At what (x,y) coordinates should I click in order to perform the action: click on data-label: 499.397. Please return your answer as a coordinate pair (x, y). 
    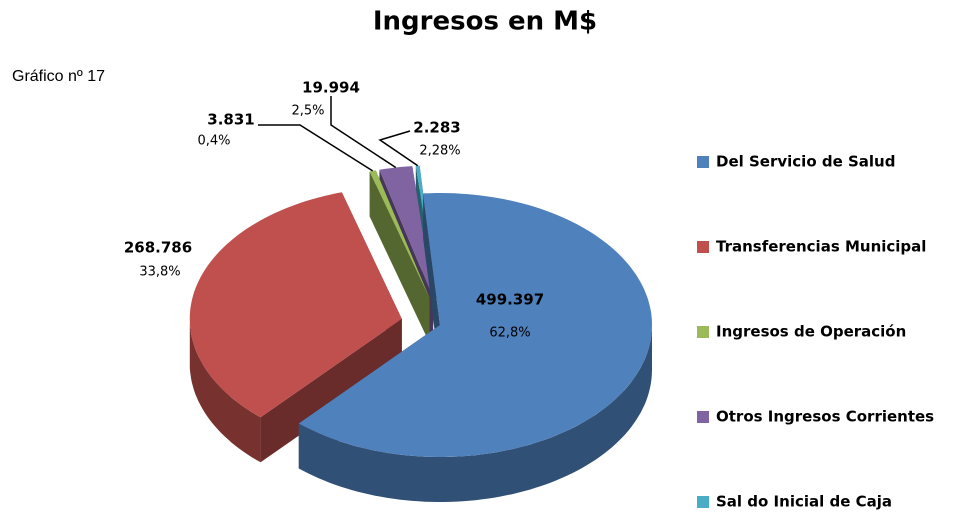
    Looking at the image, I should click on (510, 300).